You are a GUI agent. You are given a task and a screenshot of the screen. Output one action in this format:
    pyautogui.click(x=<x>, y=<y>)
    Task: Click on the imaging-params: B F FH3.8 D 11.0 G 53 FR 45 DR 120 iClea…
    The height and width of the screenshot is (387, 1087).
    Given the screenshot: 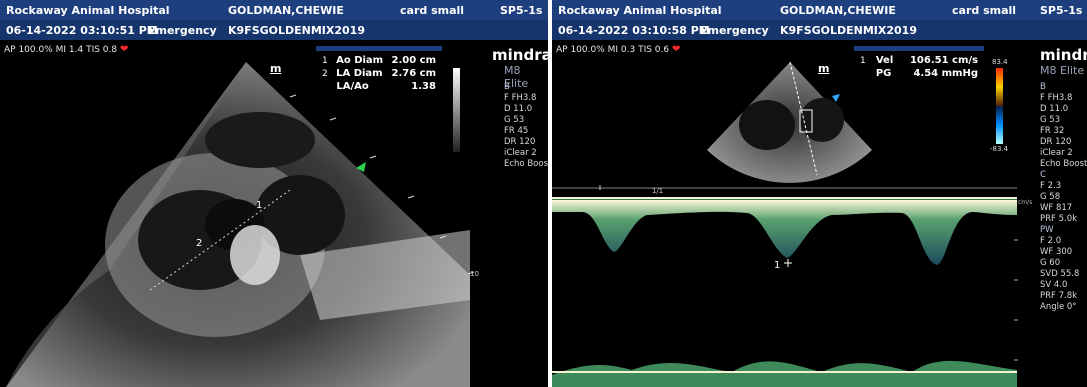 What is the action you would take?
    pyautogui.click(x=526, y=125)
    